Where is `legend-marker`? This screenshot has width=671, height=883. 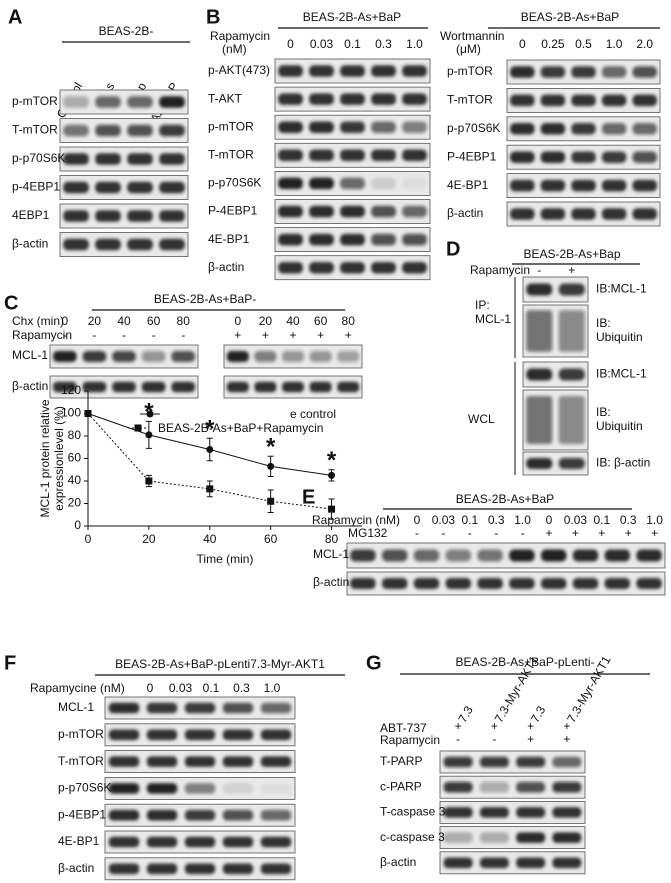
legend-marker is located at coordinates (150, 414).